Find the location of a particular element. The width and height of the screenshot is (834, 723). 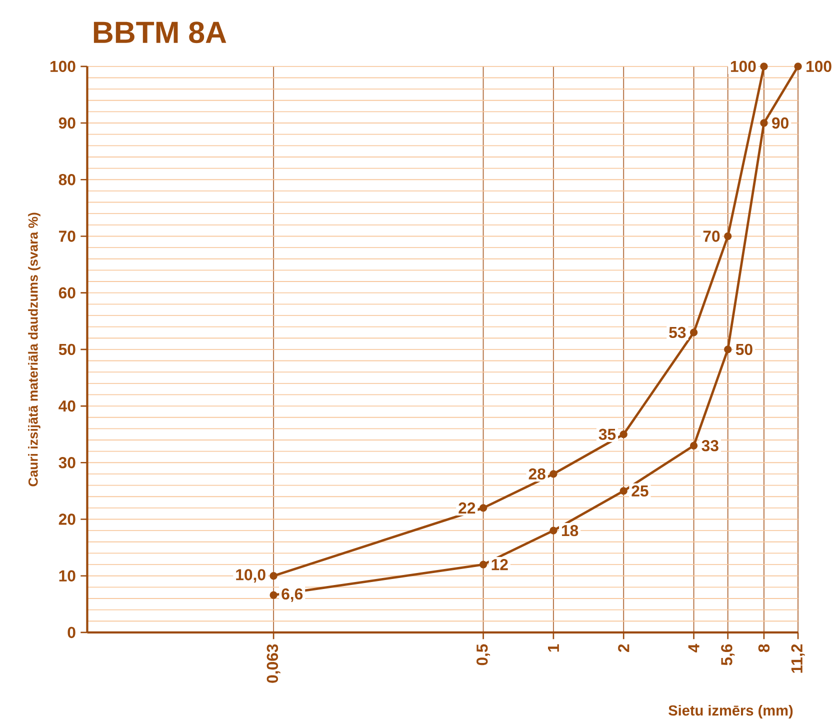

x-tick-label: 2 is located at coordinates (624, 648).